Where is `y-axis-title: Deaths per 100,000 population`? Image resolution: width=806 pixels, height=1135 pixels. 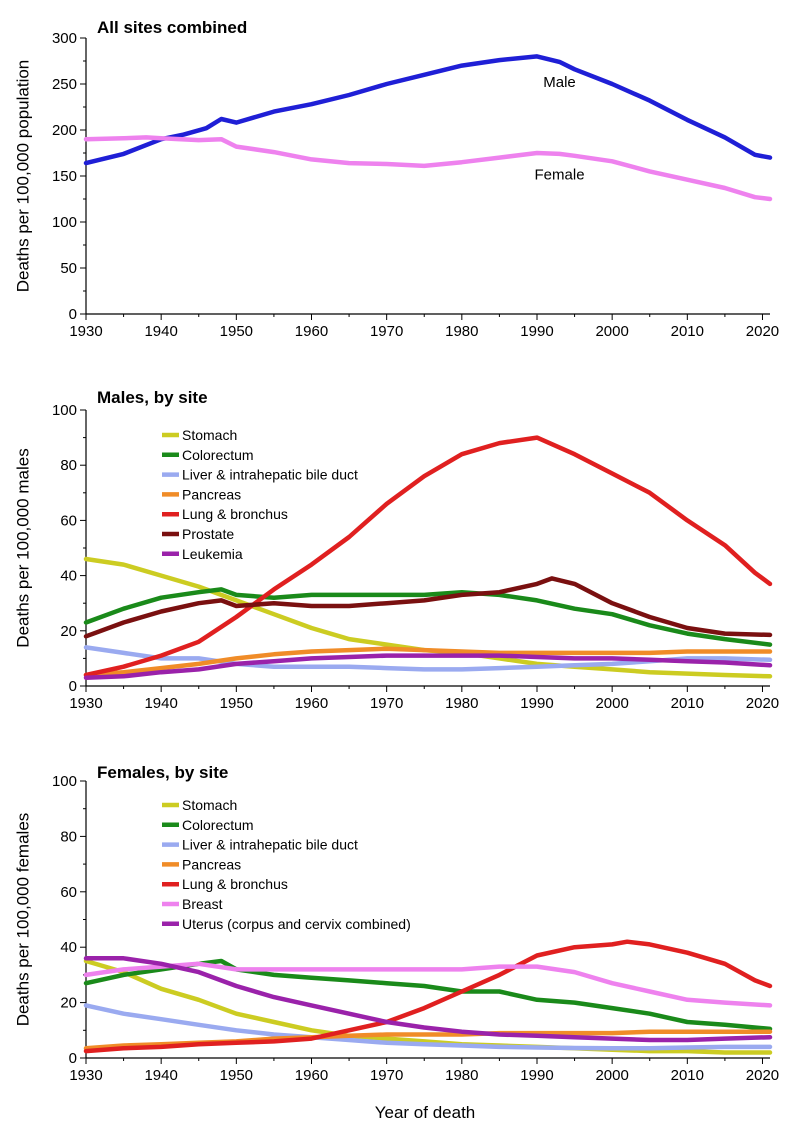
y-axis-title: Deaths per 100,000 population is located at coordinates (22, 176).